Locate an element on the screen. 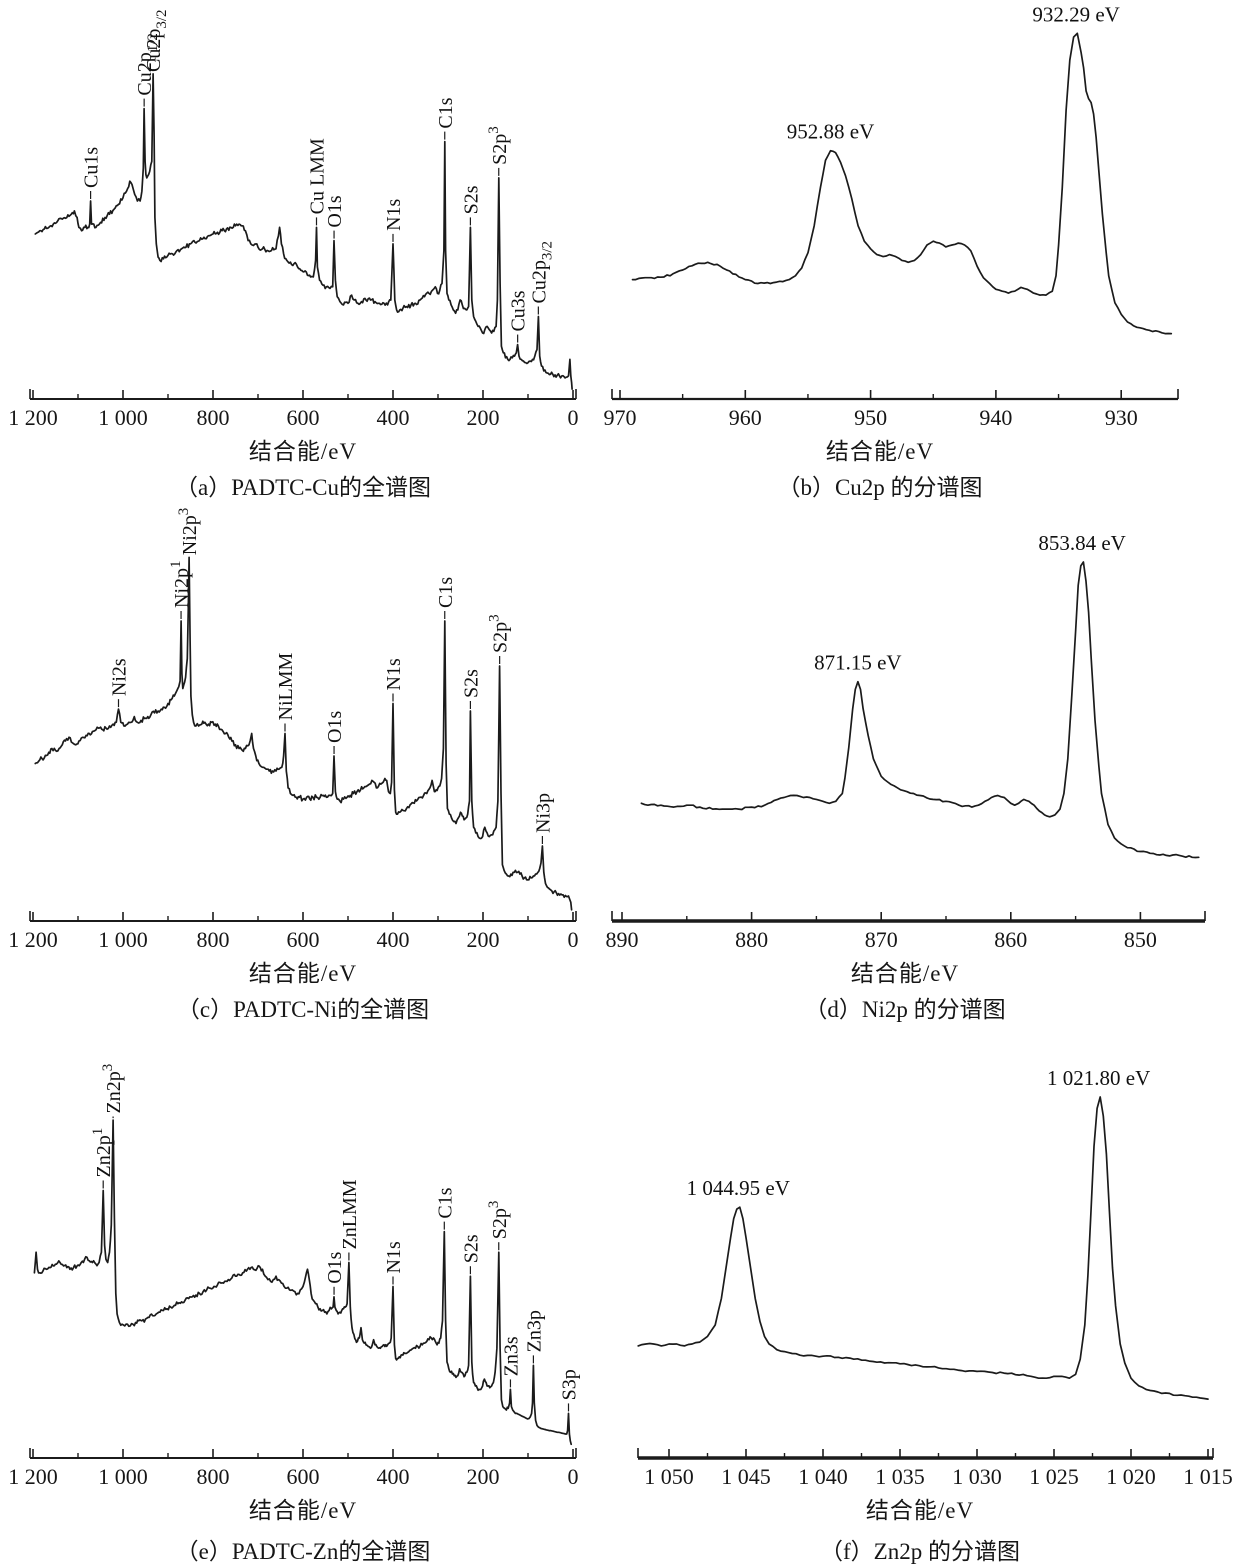 The width and height of the screenshot is (1234, 1567). panel-b: 970 960 950 940 930 952.88 eV 932.29 eV is located at coordinates (891, 216).